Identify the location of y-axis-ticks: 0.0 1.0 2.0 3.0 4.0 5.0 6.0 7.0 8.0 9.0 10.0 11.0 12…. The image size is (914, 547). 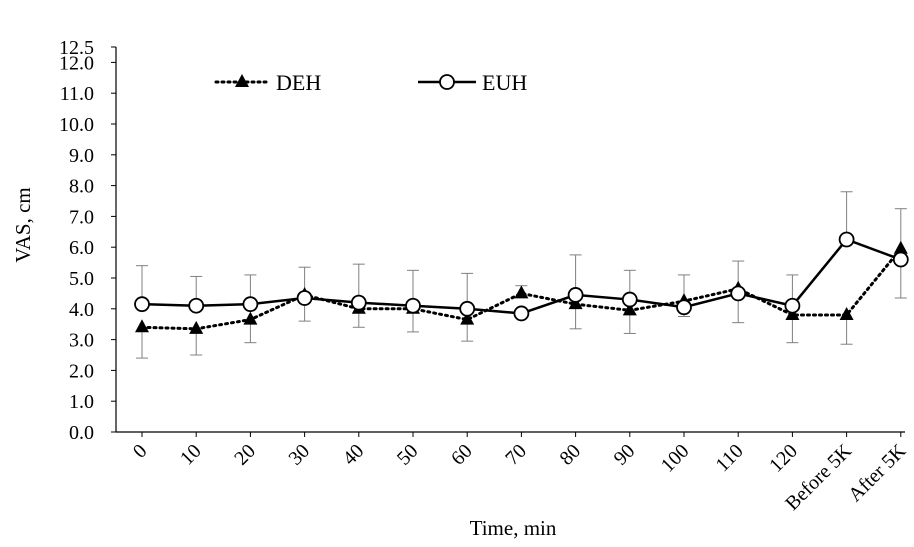
(87, 240).